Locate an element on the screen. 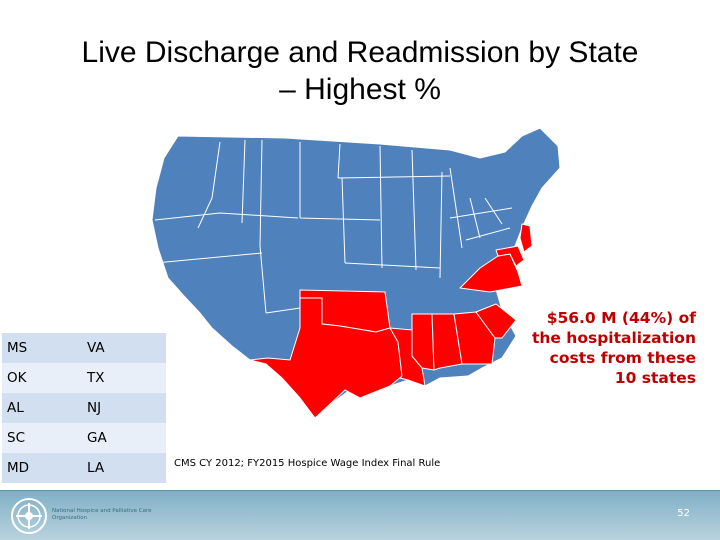  table-cell: MS is located at coordinates (42, 348).